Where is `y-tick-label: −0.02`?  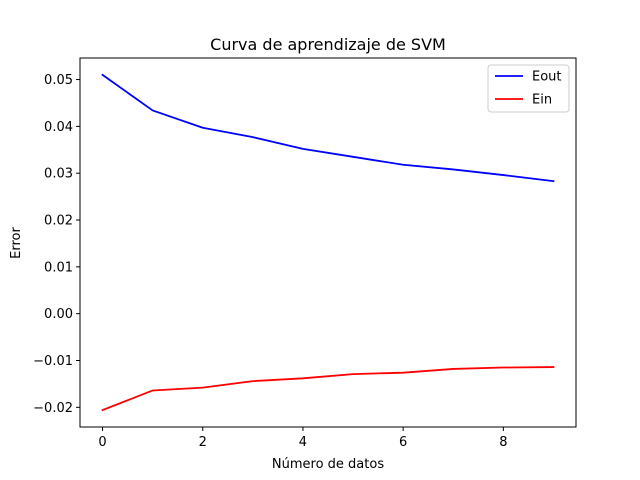 y-tick-label: −0.02 is located at coordinates (53, 408).